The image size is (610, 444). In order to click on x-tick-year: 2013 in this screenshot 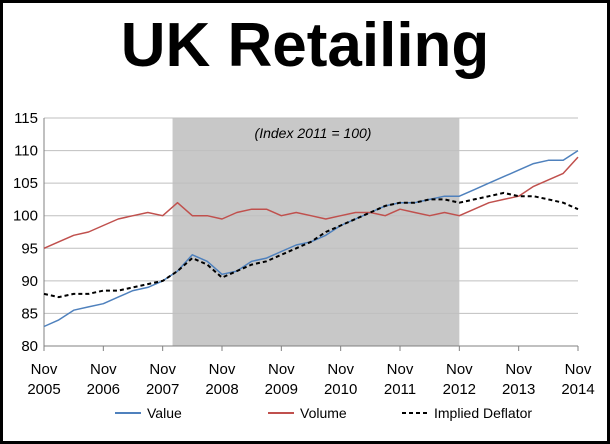, I will do `click(518, 389)`.